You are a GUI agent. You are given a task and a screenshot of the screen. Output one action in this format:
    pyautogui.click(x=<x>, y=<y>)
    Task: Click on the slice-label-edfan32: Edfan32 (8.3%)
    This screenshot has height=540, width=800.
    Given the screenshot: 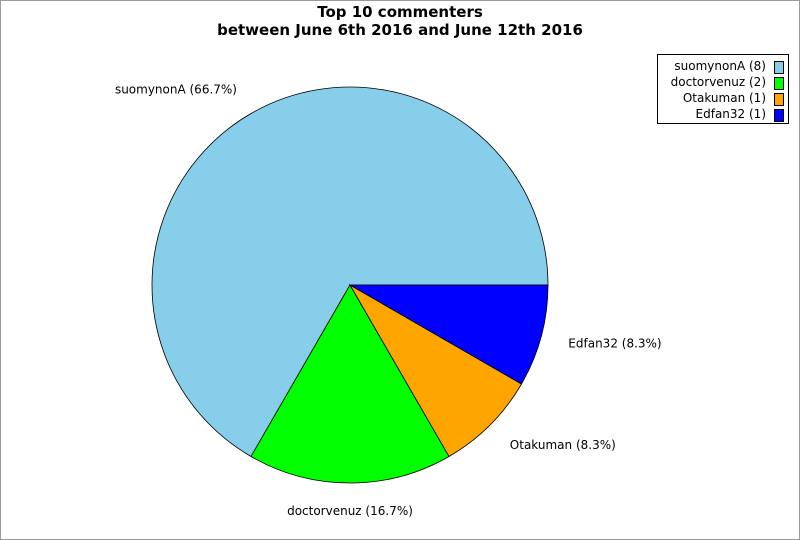 What is the action you would take?
    pyautogui.click(x=614, y=344)
    